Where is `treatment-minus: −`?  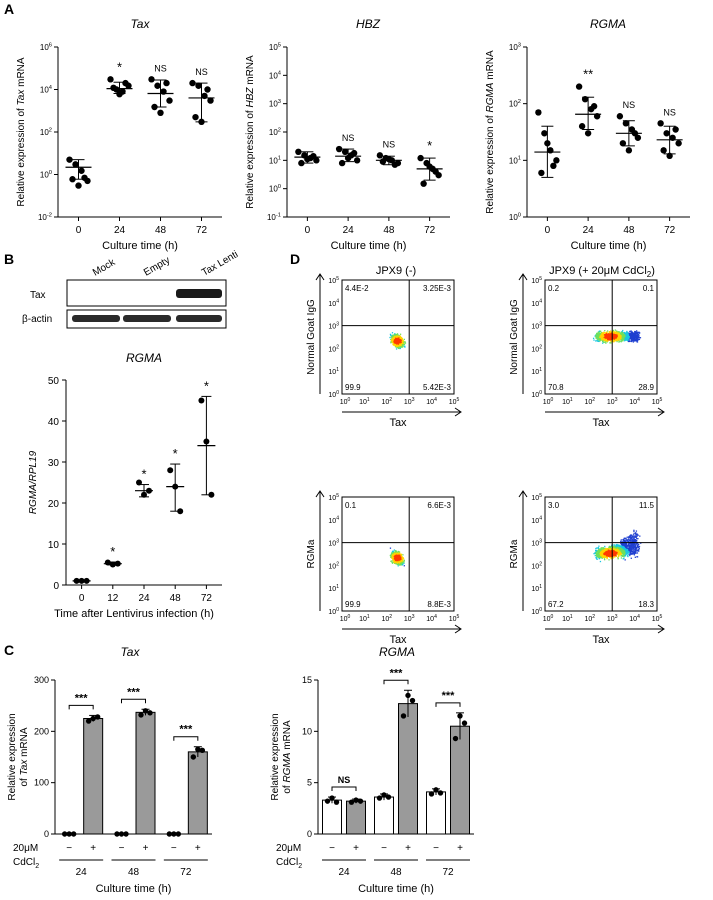 treatment-minus: − is located at coordinates (332, 848).